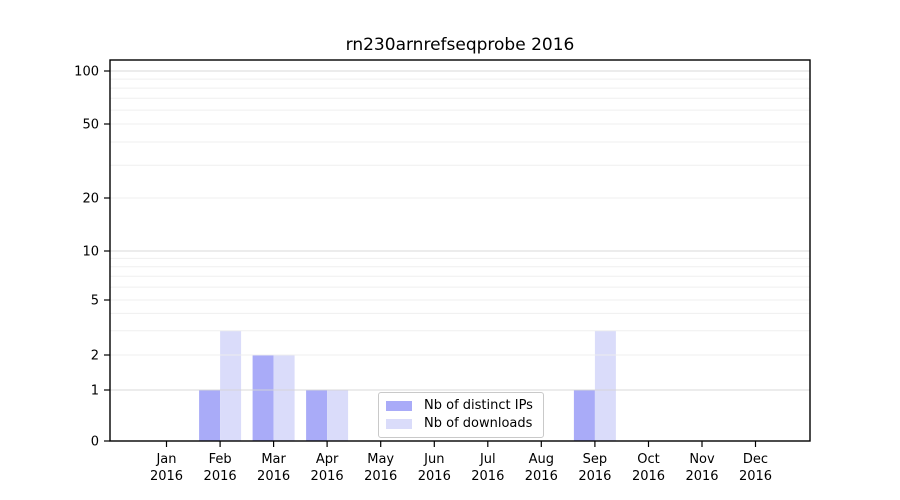 This screenshot has width=900, height=500. I want to click on y-tick-label: 0, so click(95, 442).